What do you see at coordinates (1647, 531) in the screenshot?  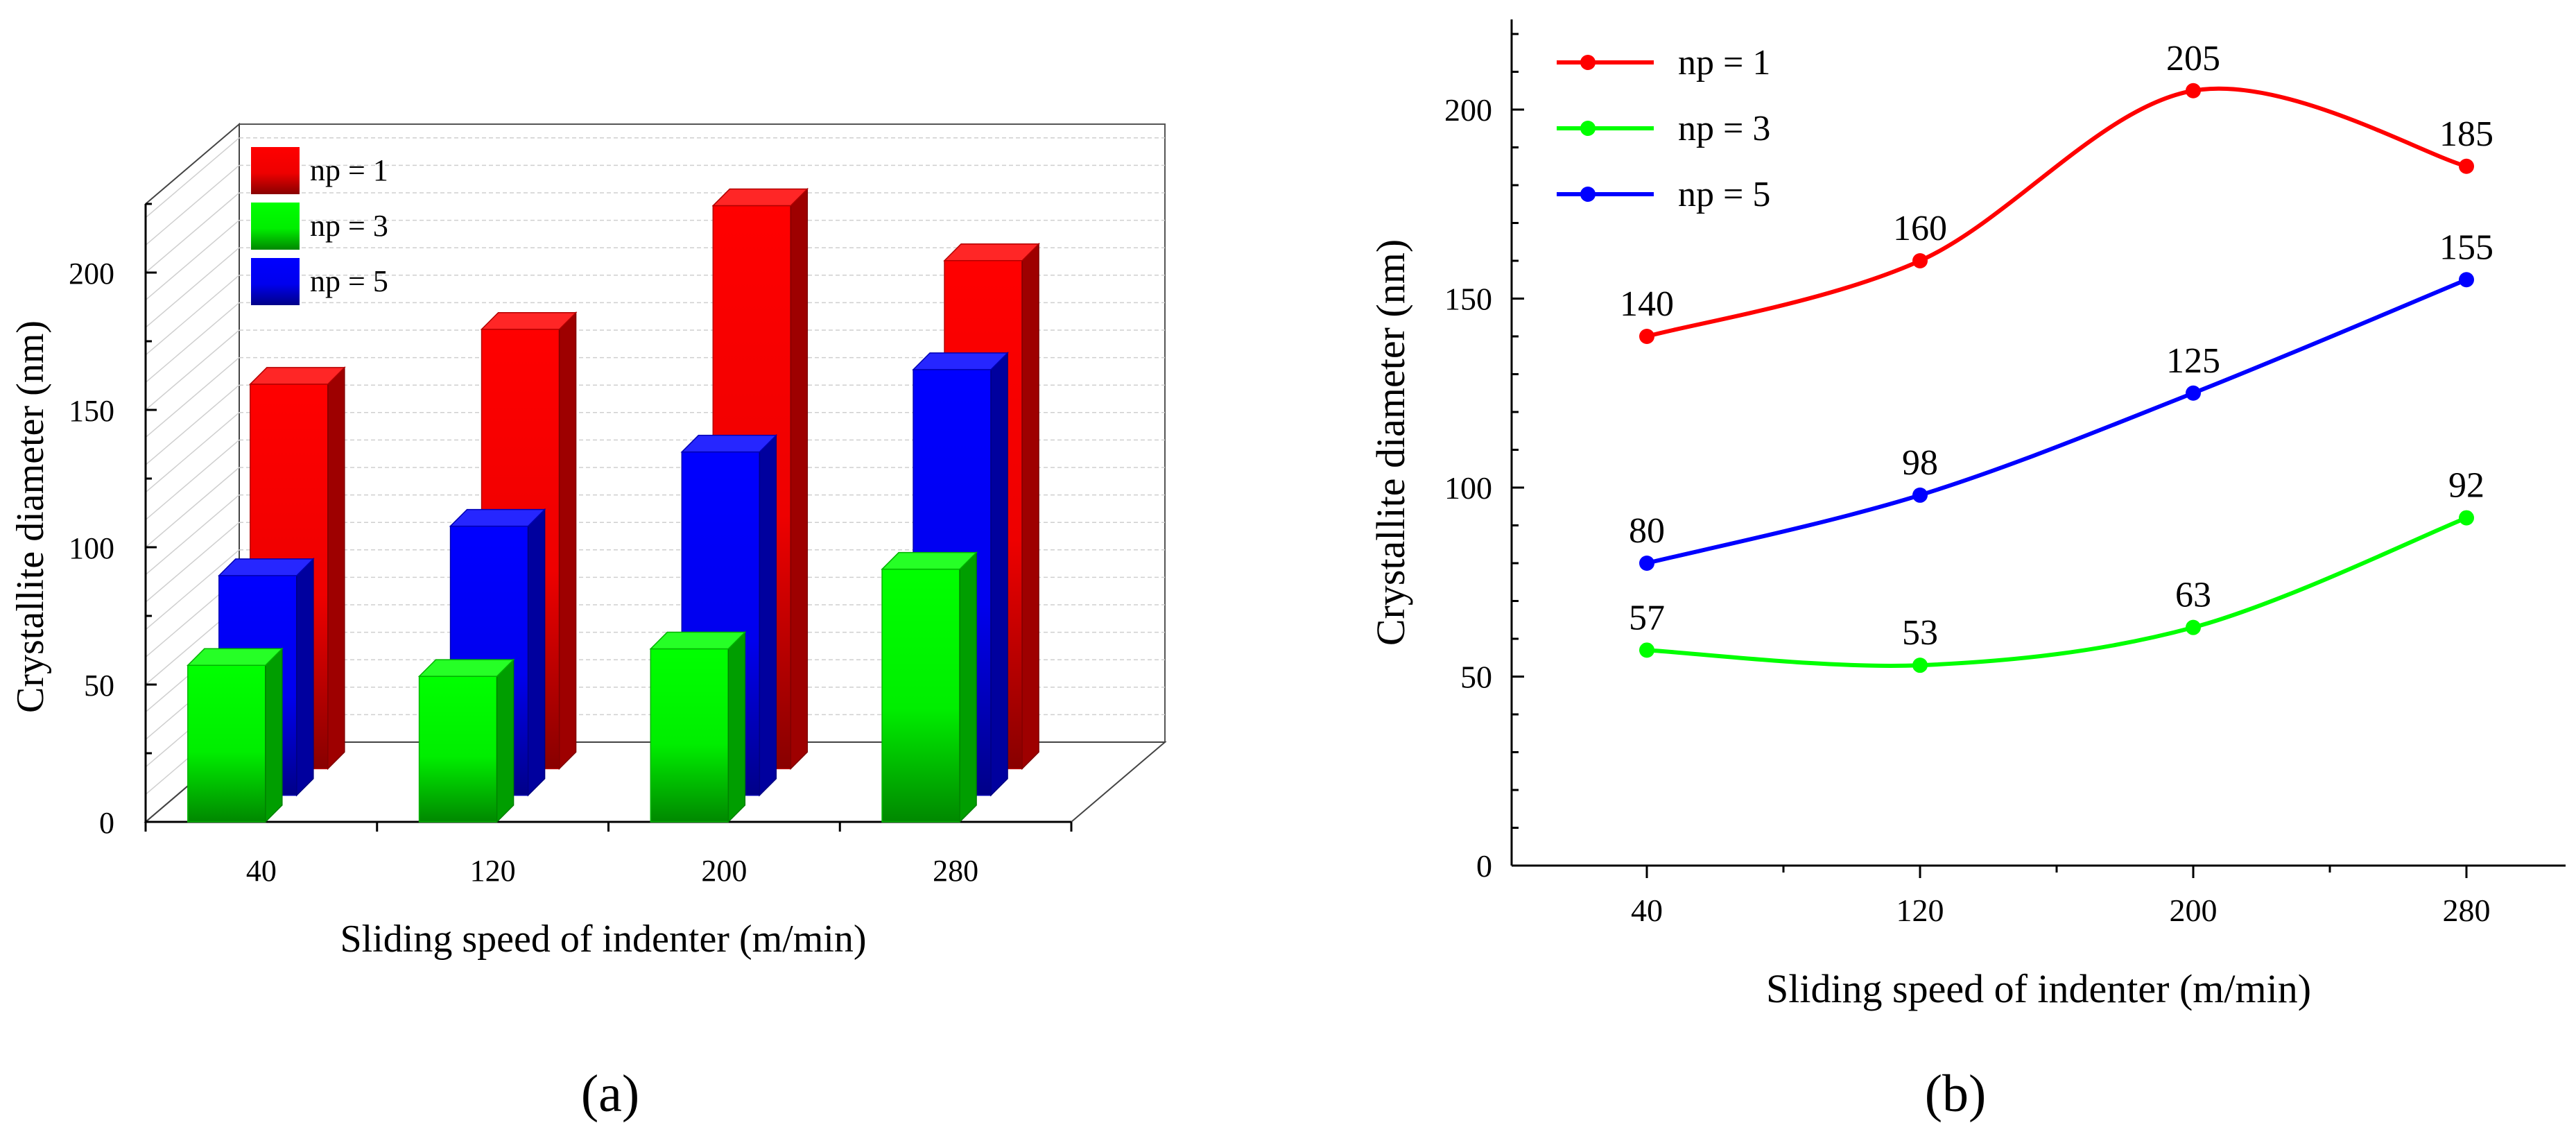 I see `data-label: 80` at bounding box center [1647, 531].